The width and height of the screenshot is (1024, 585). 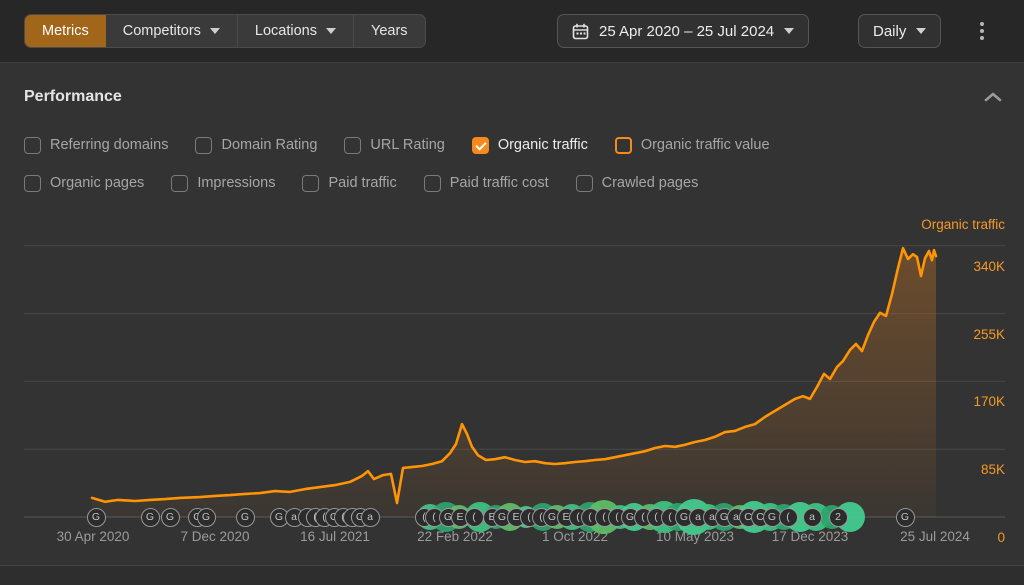 I want to click on tab-metrics: Metrics, so click(x=65, y=31).